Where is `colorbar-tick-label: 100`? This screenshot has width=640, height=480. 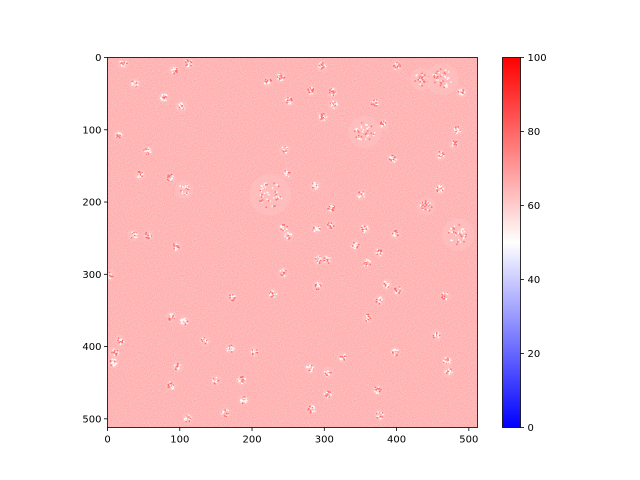
colorbar-tick-label: 100 is located at coordinates (537, 58).